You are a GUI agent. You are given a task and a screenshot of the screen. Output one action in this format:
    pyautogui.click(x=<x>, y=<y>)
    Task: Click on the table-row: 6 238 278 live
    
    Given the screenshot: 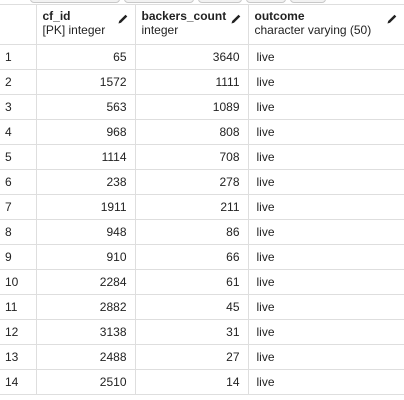 What is the action you would take?
    pyautogui.click(x=202, y=182)
    